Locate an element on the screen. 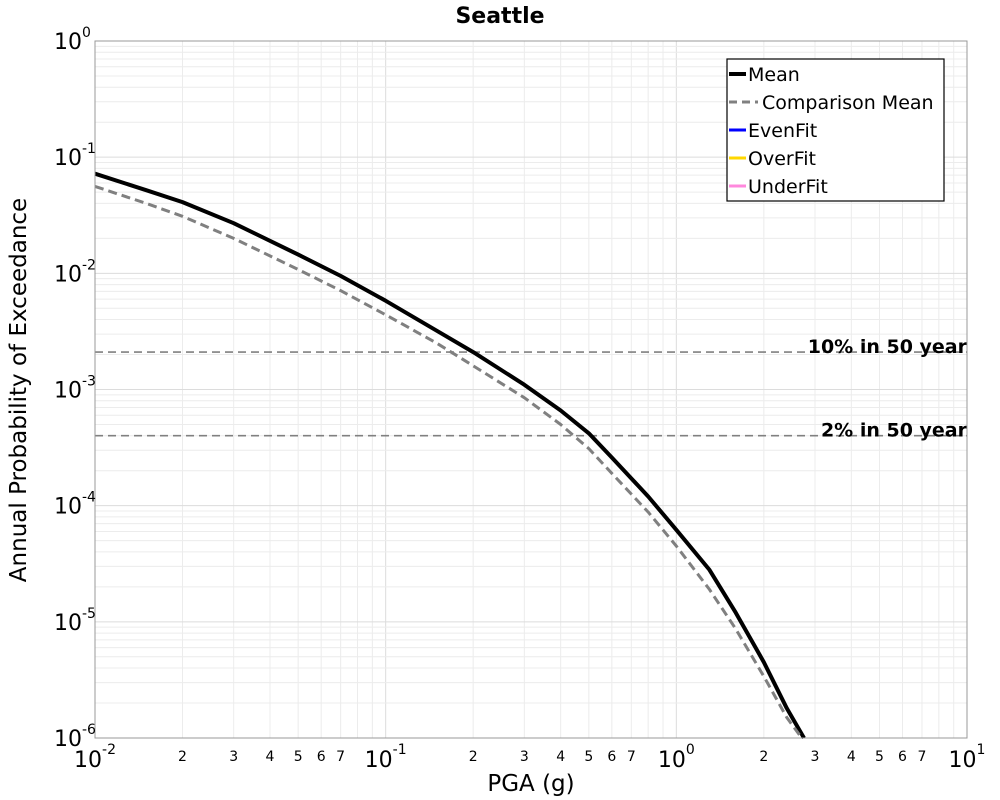 The height and width of the screenshot is (800, 1000). y-tick-label: 10⁻⁶ is located at coordinates (75, 737).